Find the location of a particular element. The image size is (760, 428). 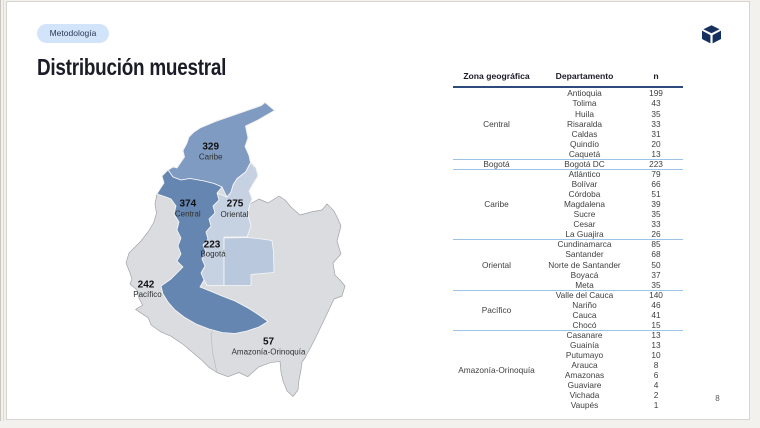

svg-text: 374 is located at coordinates (187, 204).